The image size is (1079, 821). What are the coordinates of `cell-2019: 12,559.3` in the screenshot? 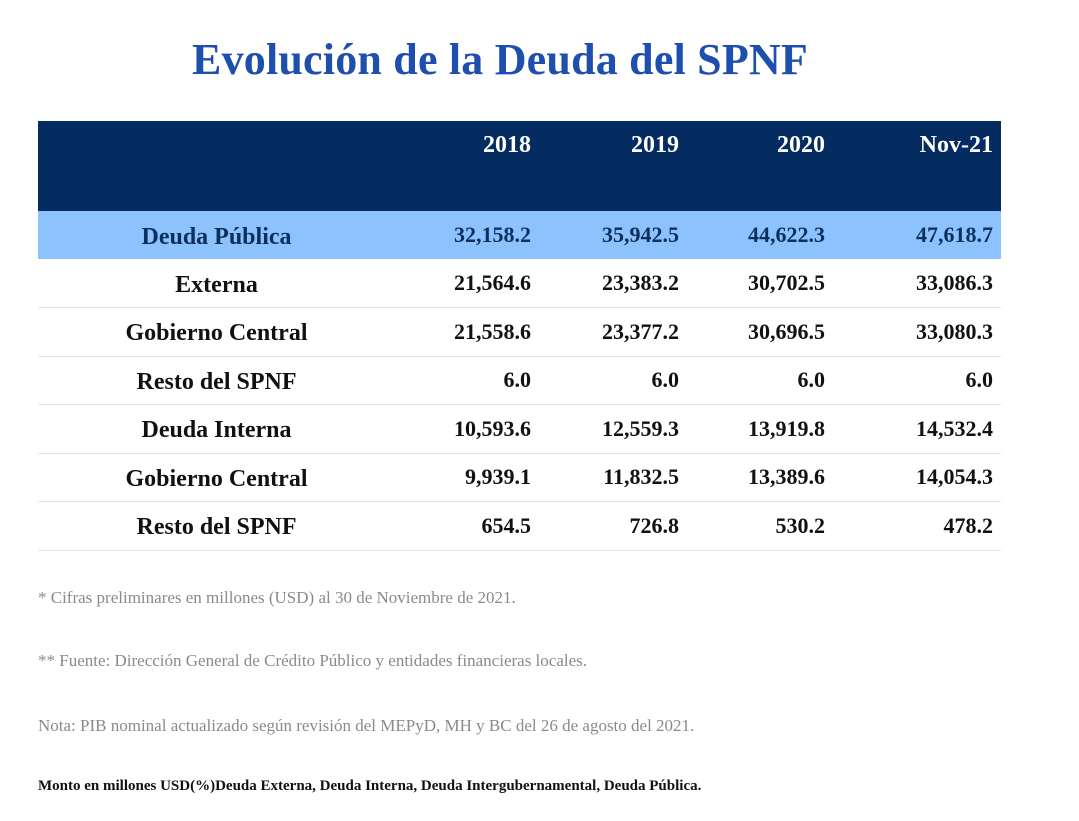 It's located at (613, 429).